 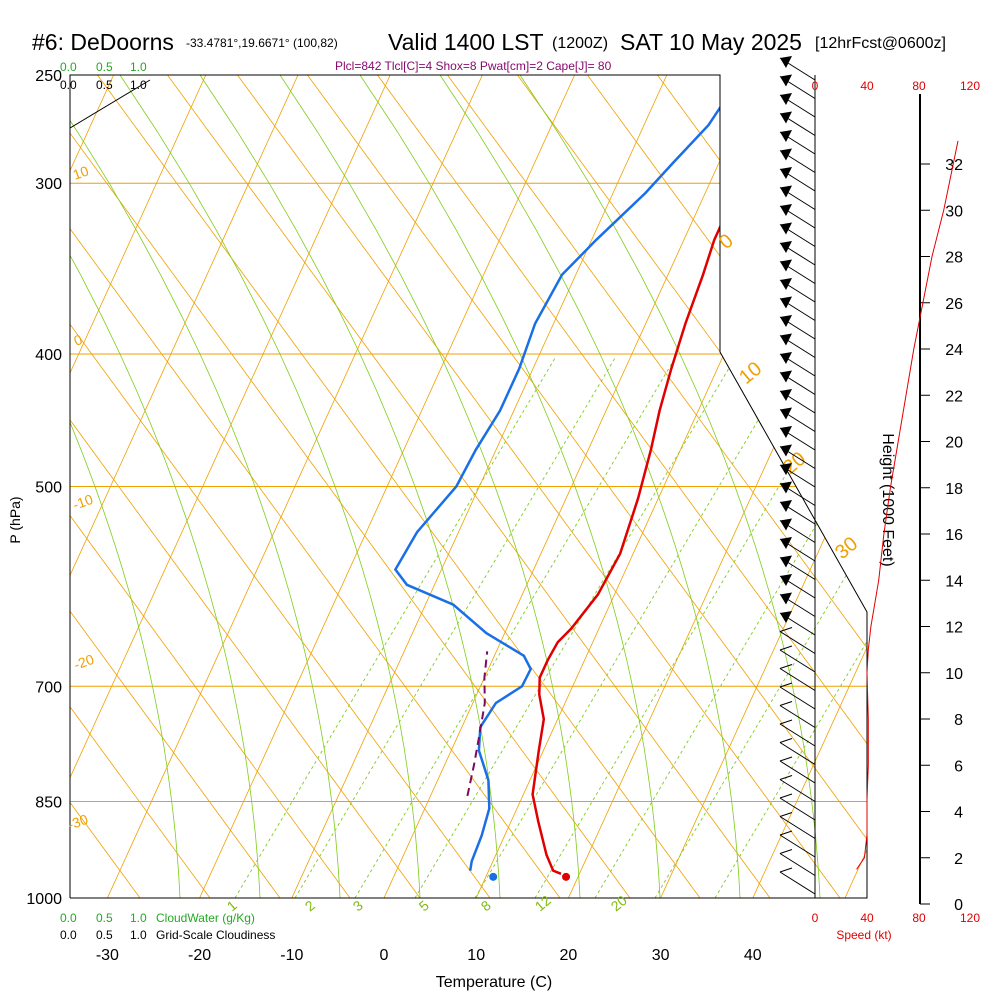 What do you see at coordinates (958, 720) in the screenshot?
I see `height-tick-label: 8` at bounding box center [958, 720].